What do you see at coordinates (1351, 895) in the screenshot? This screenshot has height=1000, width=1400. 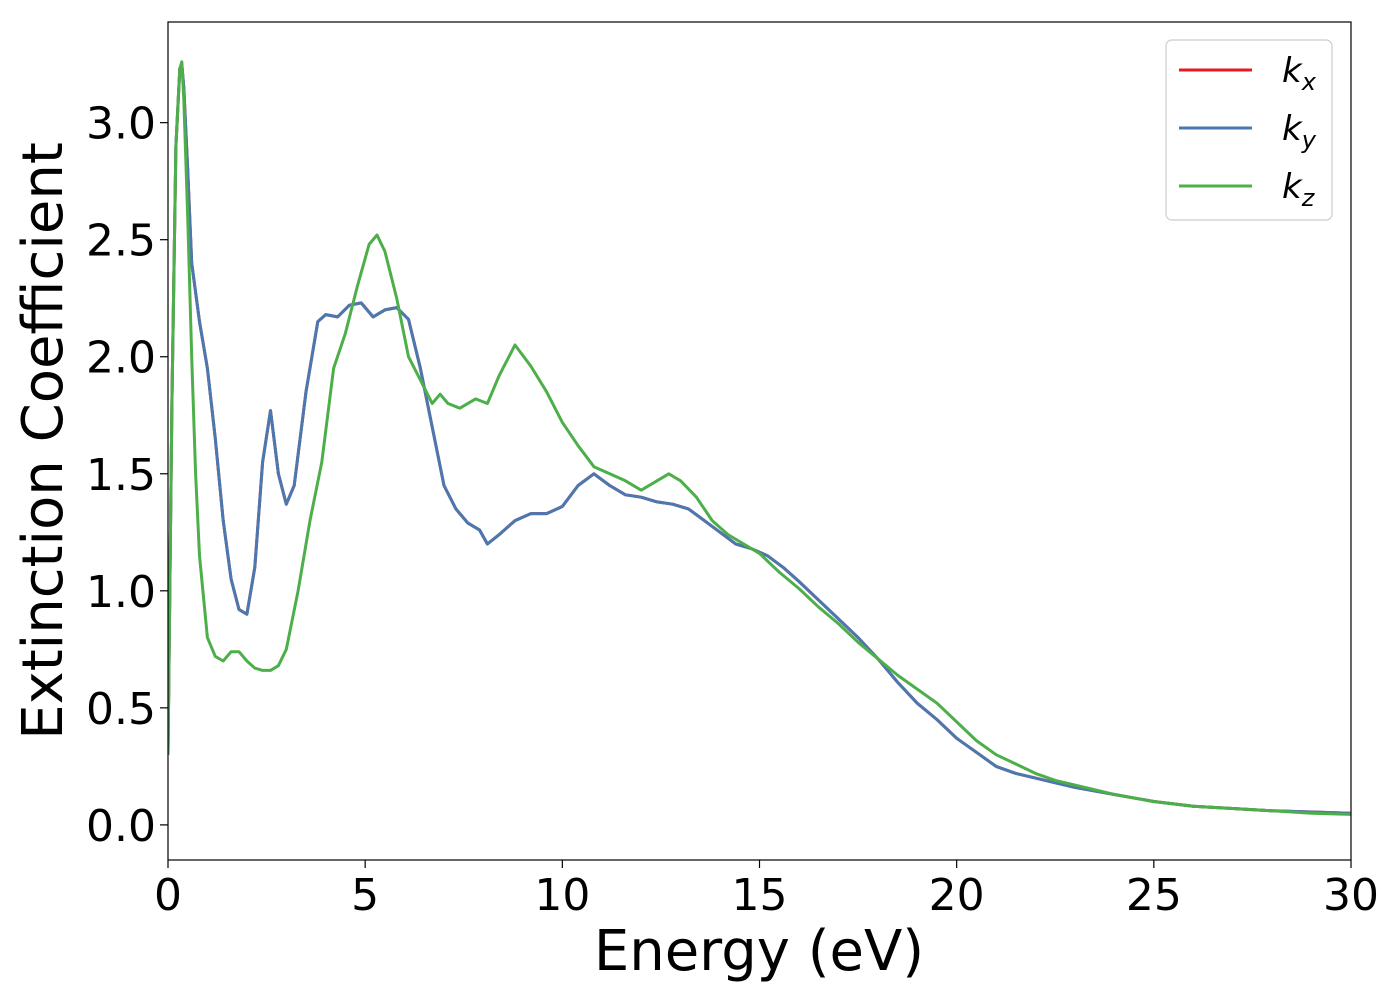 I see `x-tick-label: 30` at bounding box center [1351, 895].